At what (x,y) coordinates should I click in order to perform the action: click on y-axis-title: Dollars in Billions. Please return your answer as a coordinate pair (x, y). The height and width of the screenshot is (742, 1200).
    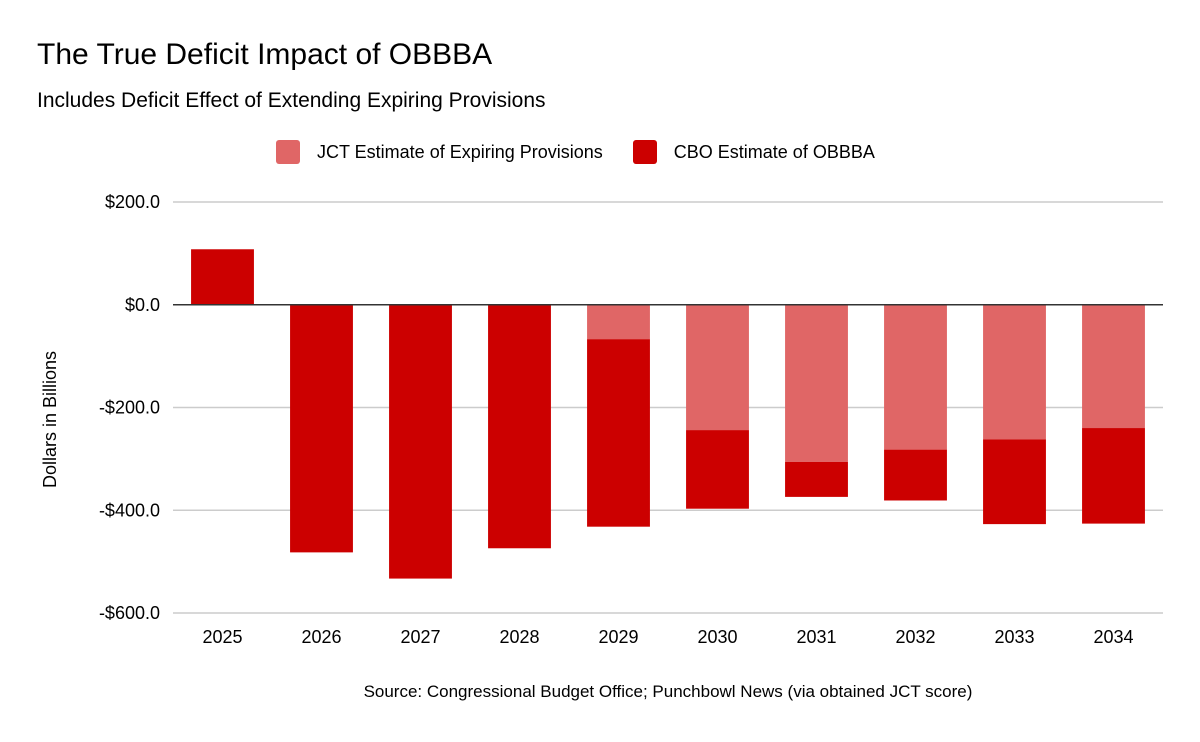
    Looking at the image, I should click on (50, 419).